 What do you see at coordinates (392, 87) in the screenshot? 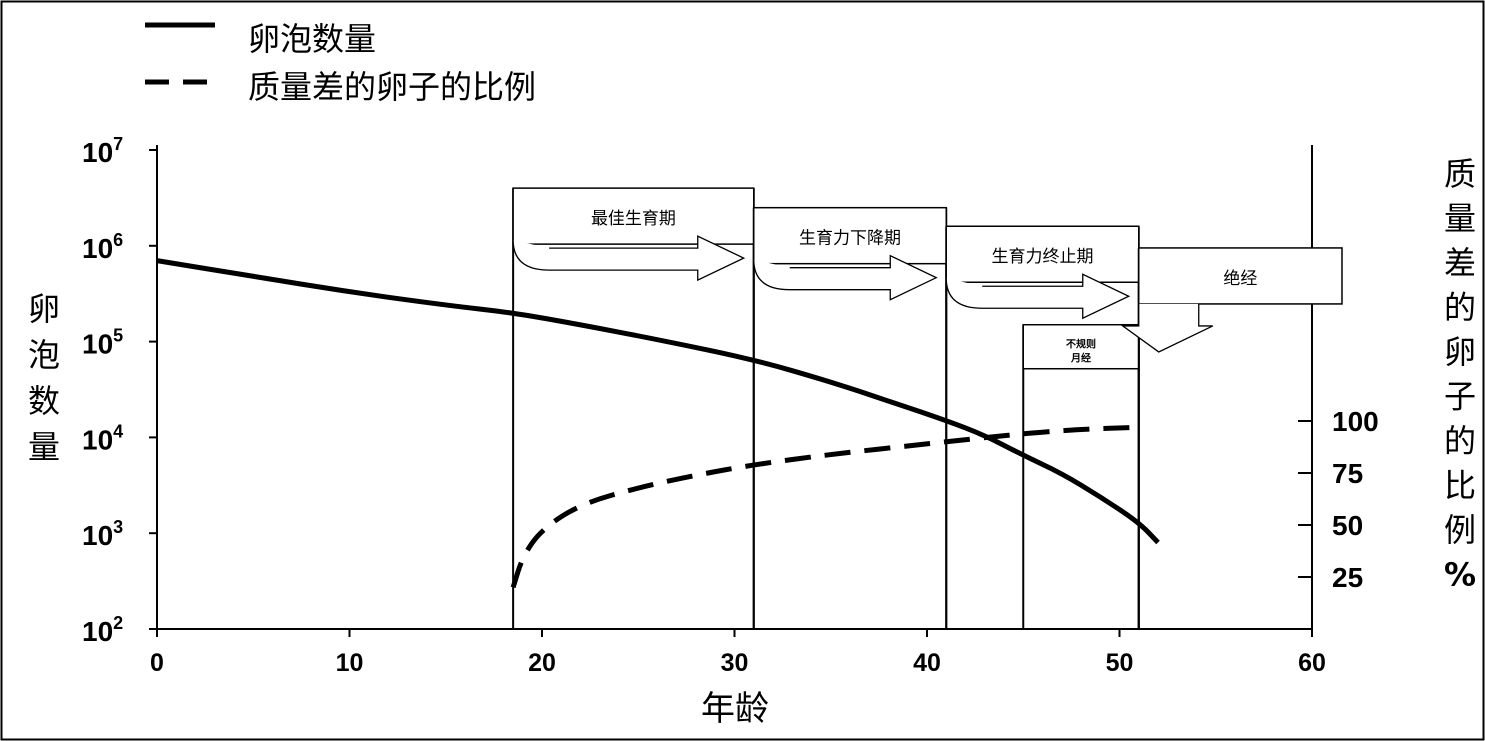
I see `legend-label-poor-quality-ratio: 质量差的卵子的比例` at bounding box center [392, 87].